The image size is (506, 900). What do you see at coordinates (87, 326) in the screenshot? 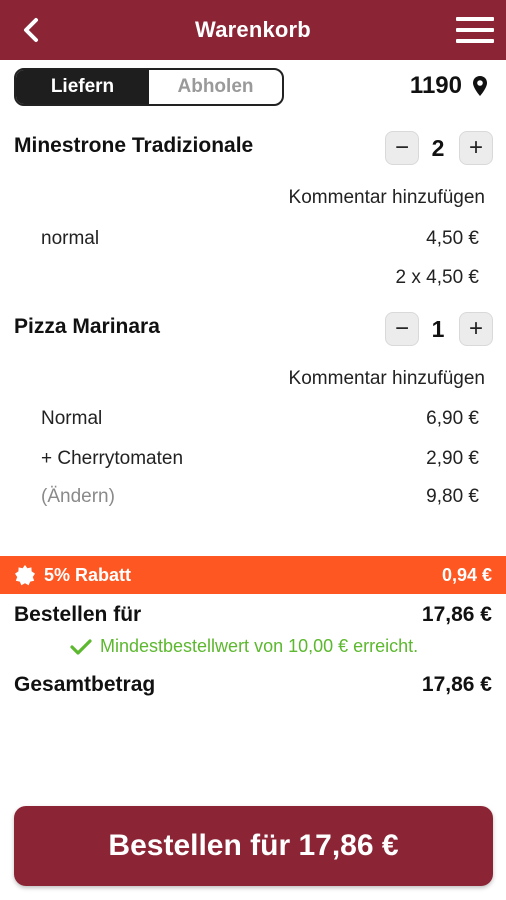
I see `cart-item-name: Pizza Marinara` at bounding box center [87, 326].